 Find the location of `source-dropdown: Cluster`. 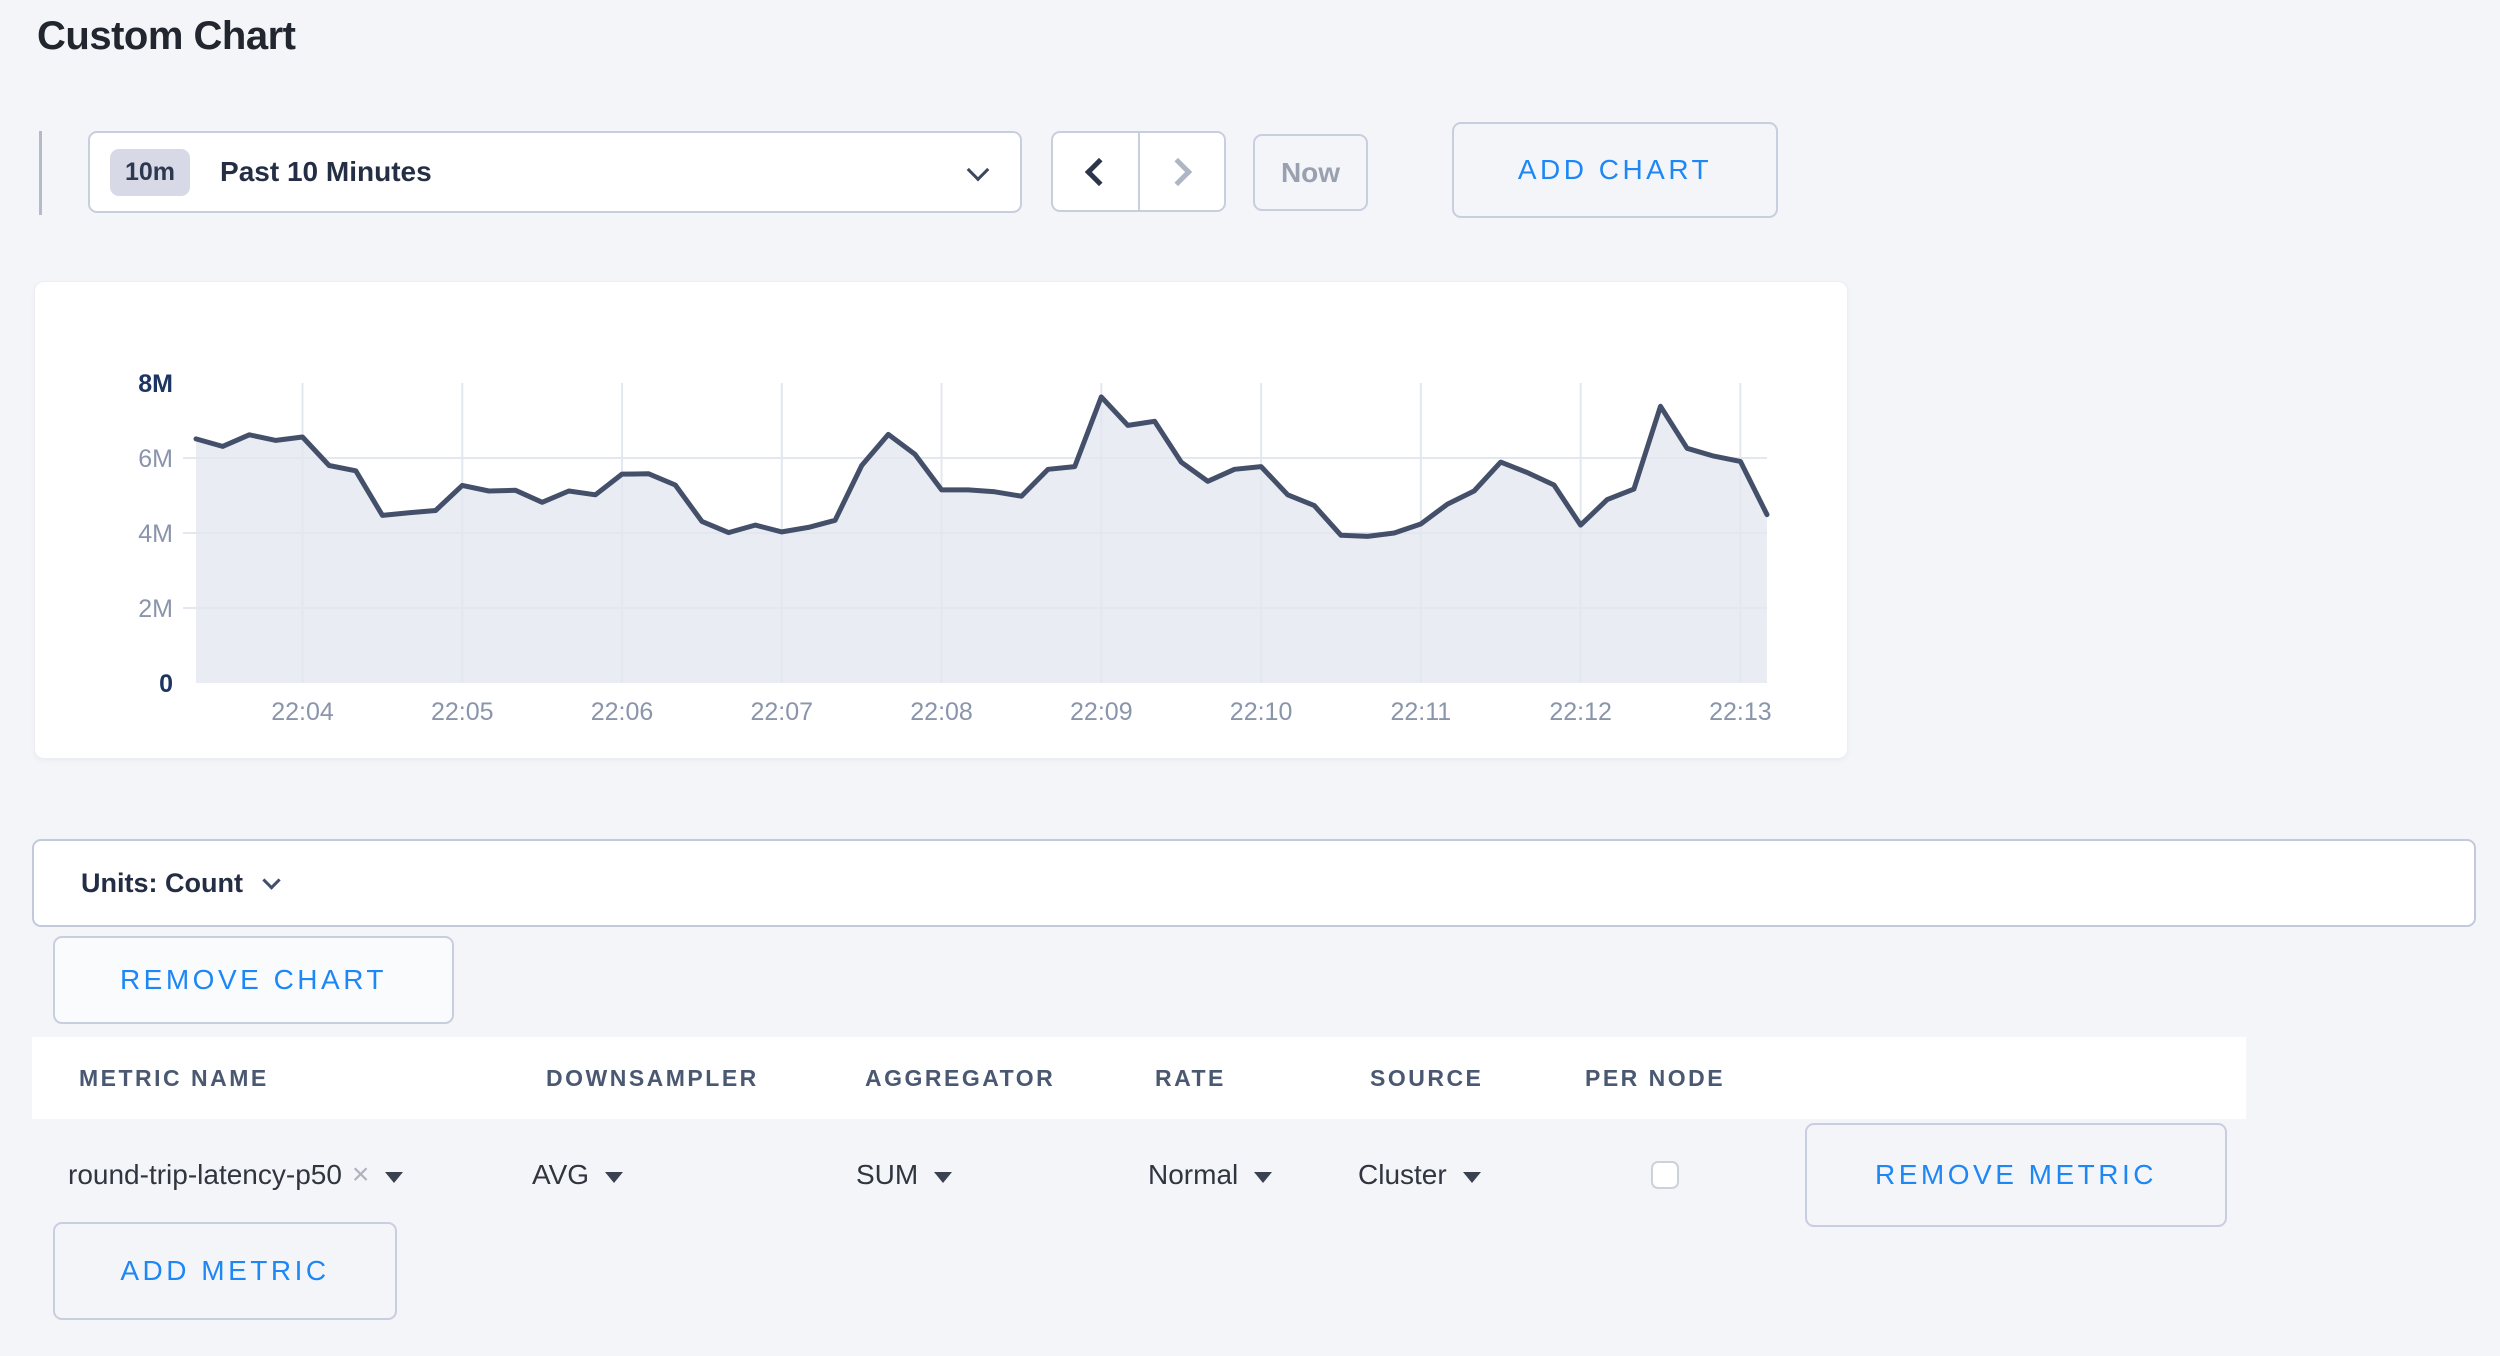

source-dropdown: Cluster is located at coordinates (1419, 1175).